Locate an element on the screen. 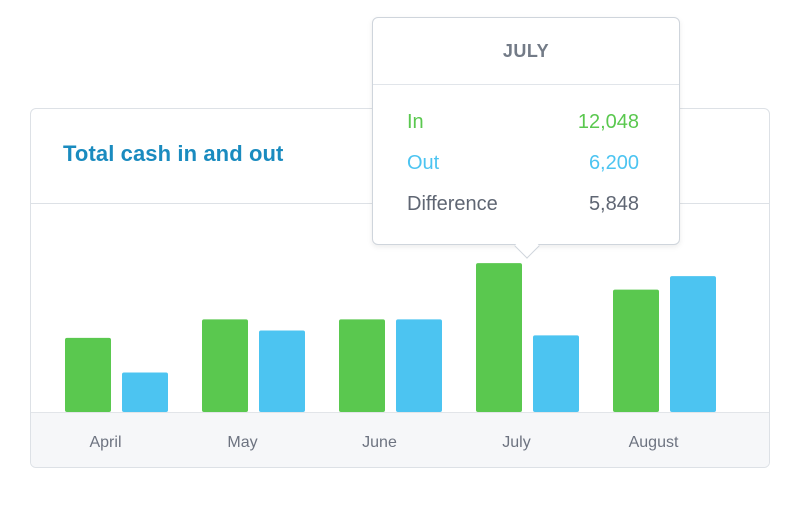 The width and height of the screenshot is (800, 509). x-tick-label: July is located at coordinates (516, 442).